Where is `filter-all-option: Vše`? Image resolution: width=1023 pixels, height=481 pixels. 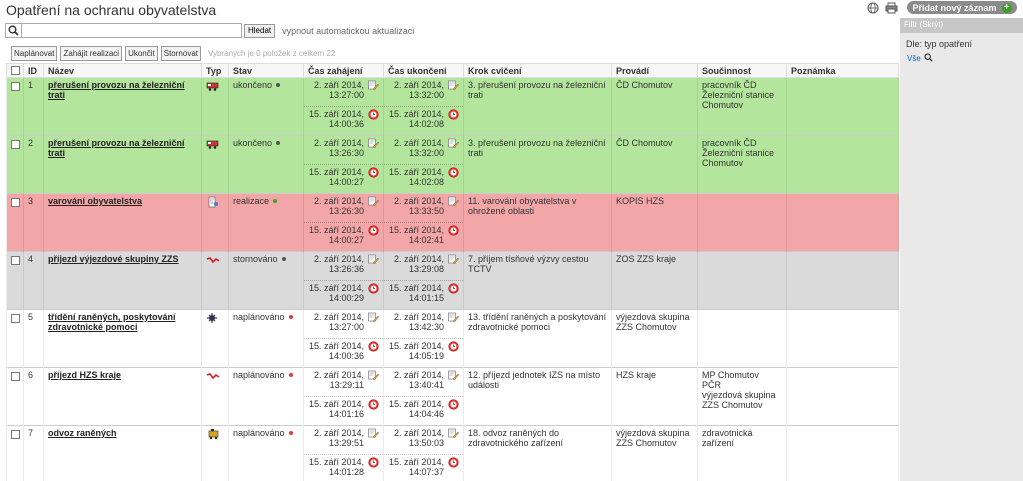 filter-all-option: Vše is located at coordinates (961, 58).